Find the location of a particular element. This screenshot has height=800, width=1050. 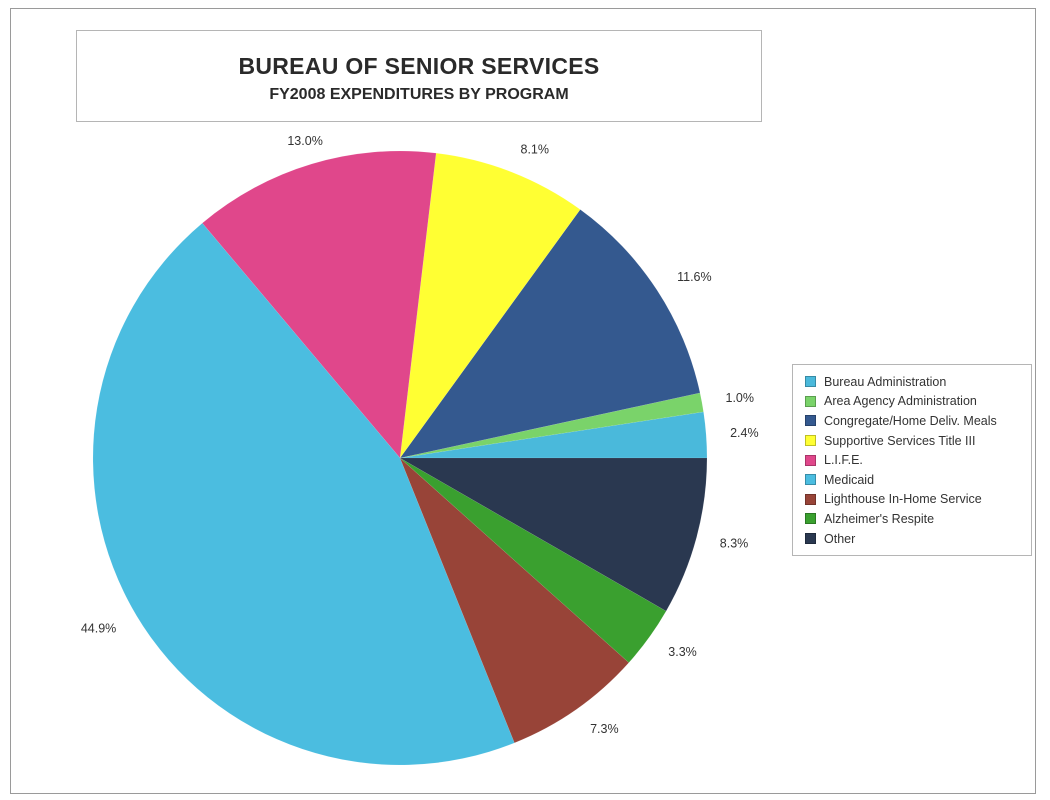

legend-label: Lighthouse In-Home Service is located at coordinates (903, 499).